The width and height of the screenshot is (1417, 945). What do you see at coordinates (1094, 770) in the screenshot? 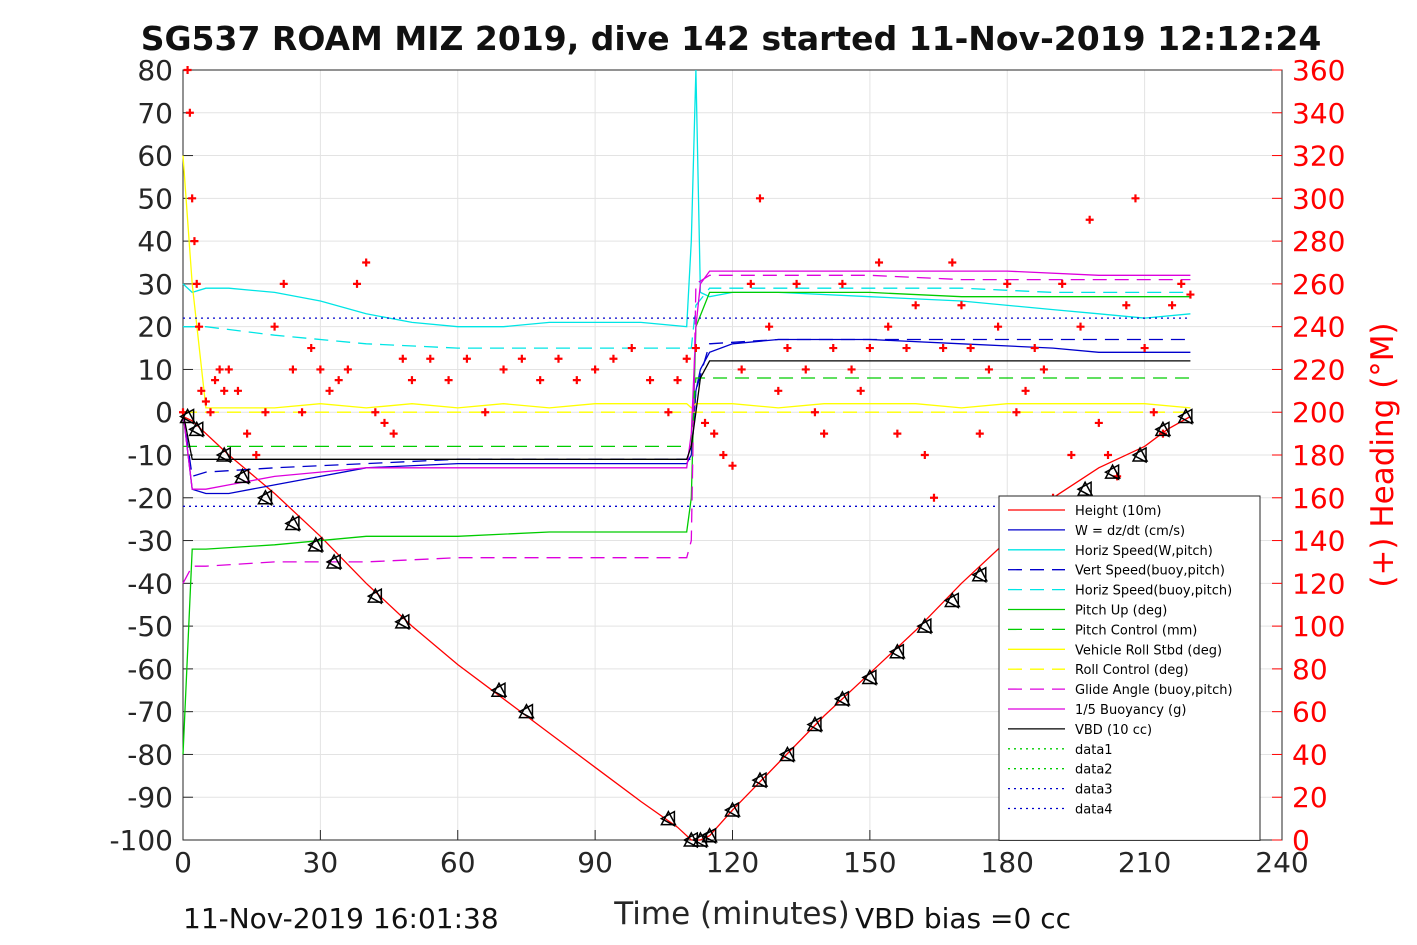
I see `legend-entry-data2: data2` at bounding box center [1094, 770].